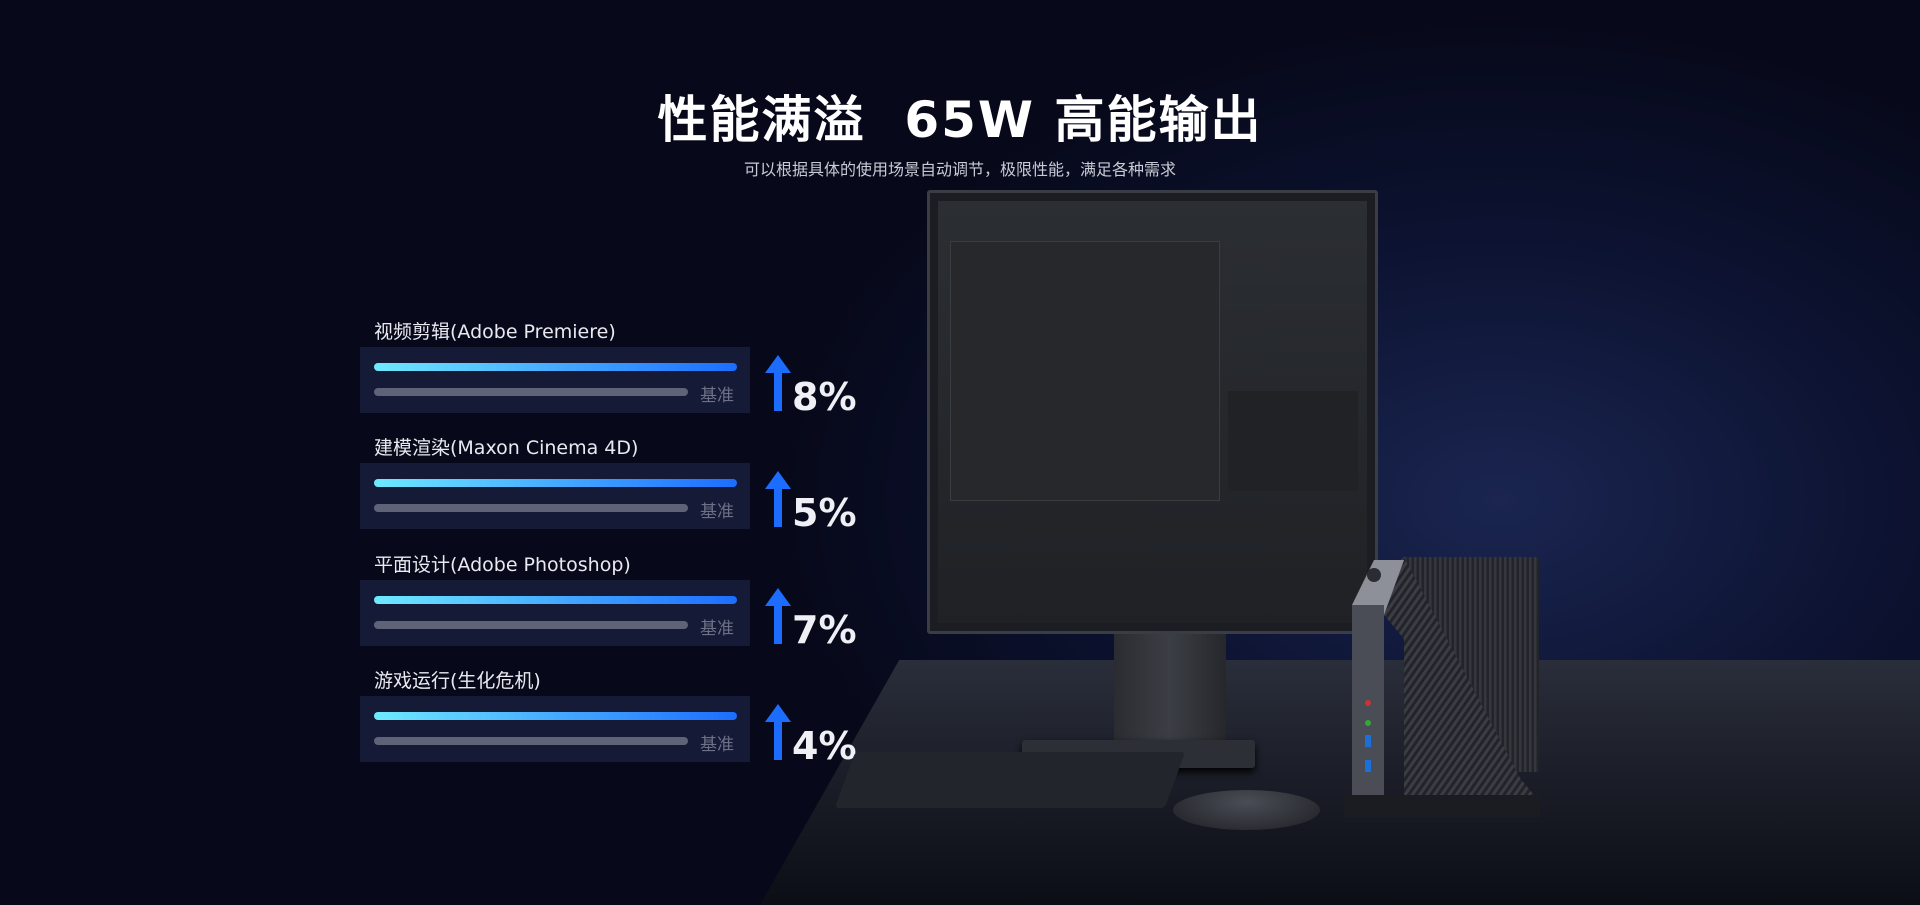  What do you see at coordinates (824, 397) in the screenshot?
I see `improvement-value: 8%` at bounding box center [824, 397].